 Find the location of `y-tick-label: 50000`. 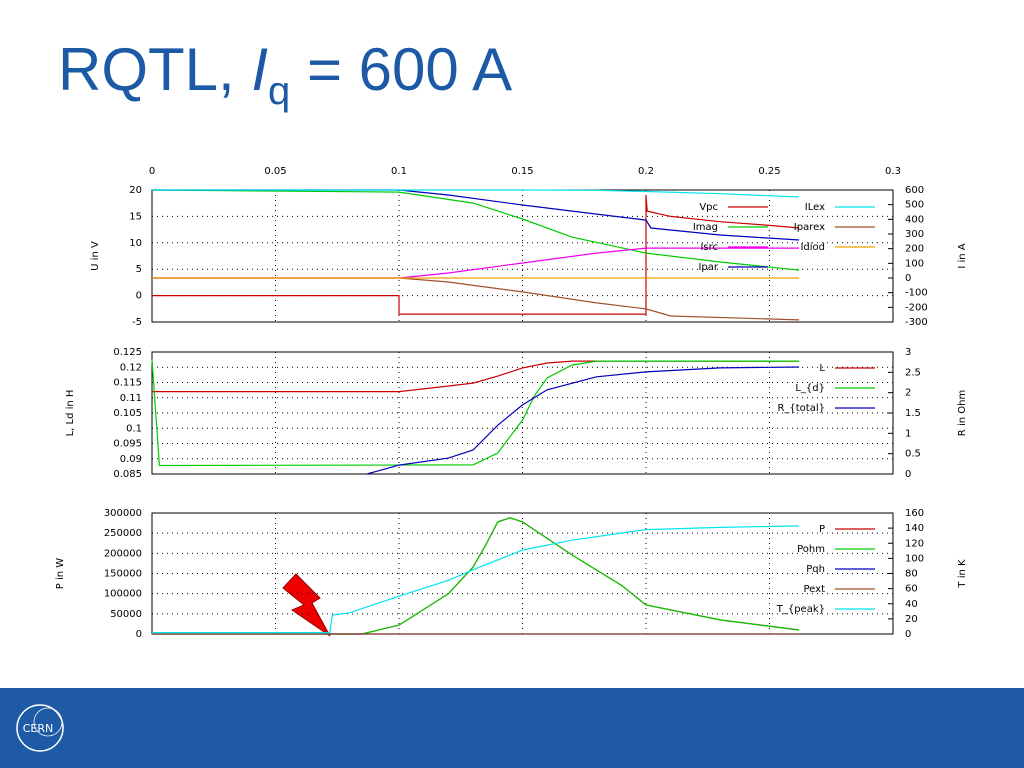

y-tick-label: 50000 is located at coordinates (126, 614).